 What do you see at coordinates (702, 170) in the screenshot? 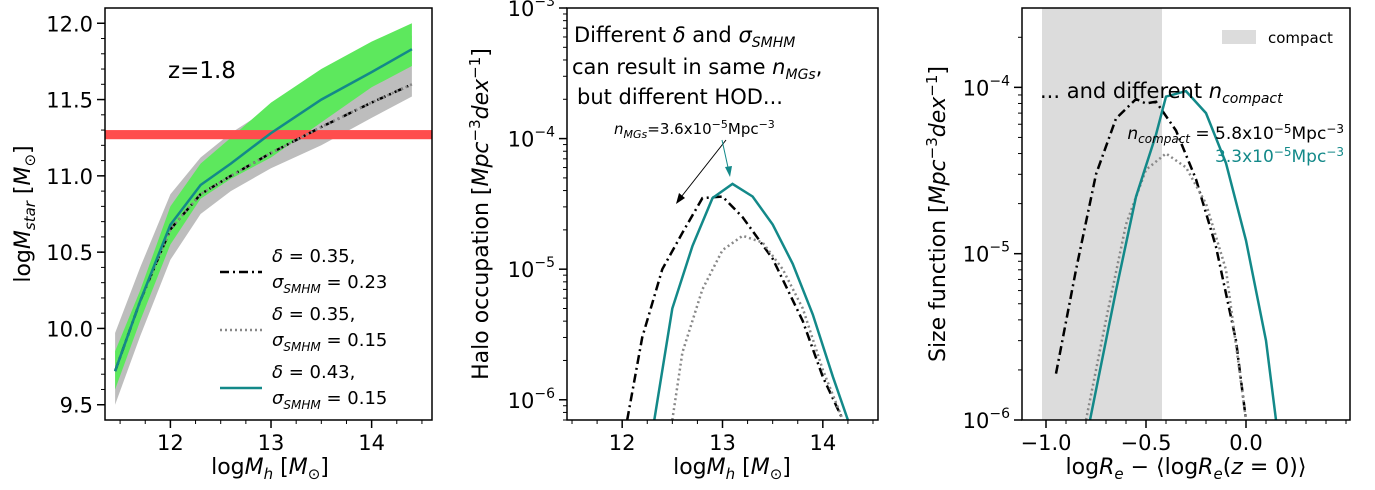
I see `arrow-black` at bounding box center [702, 170].